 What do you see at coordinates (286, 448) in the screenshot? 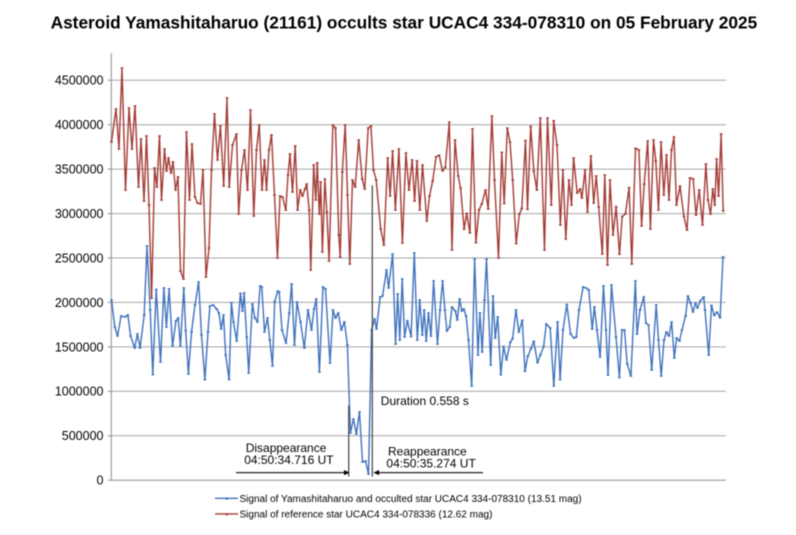
I see `svg-text: Disappearance` at bounding box center [286, 448].